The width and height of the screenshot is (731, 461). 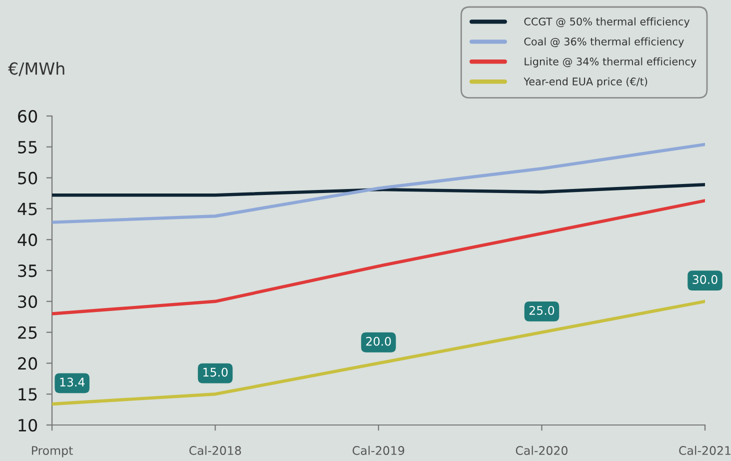 What do you see at coordinates (27, 209) in the screenshot?
I see `y-tick-label: 45` at bounding box center [27, 209].